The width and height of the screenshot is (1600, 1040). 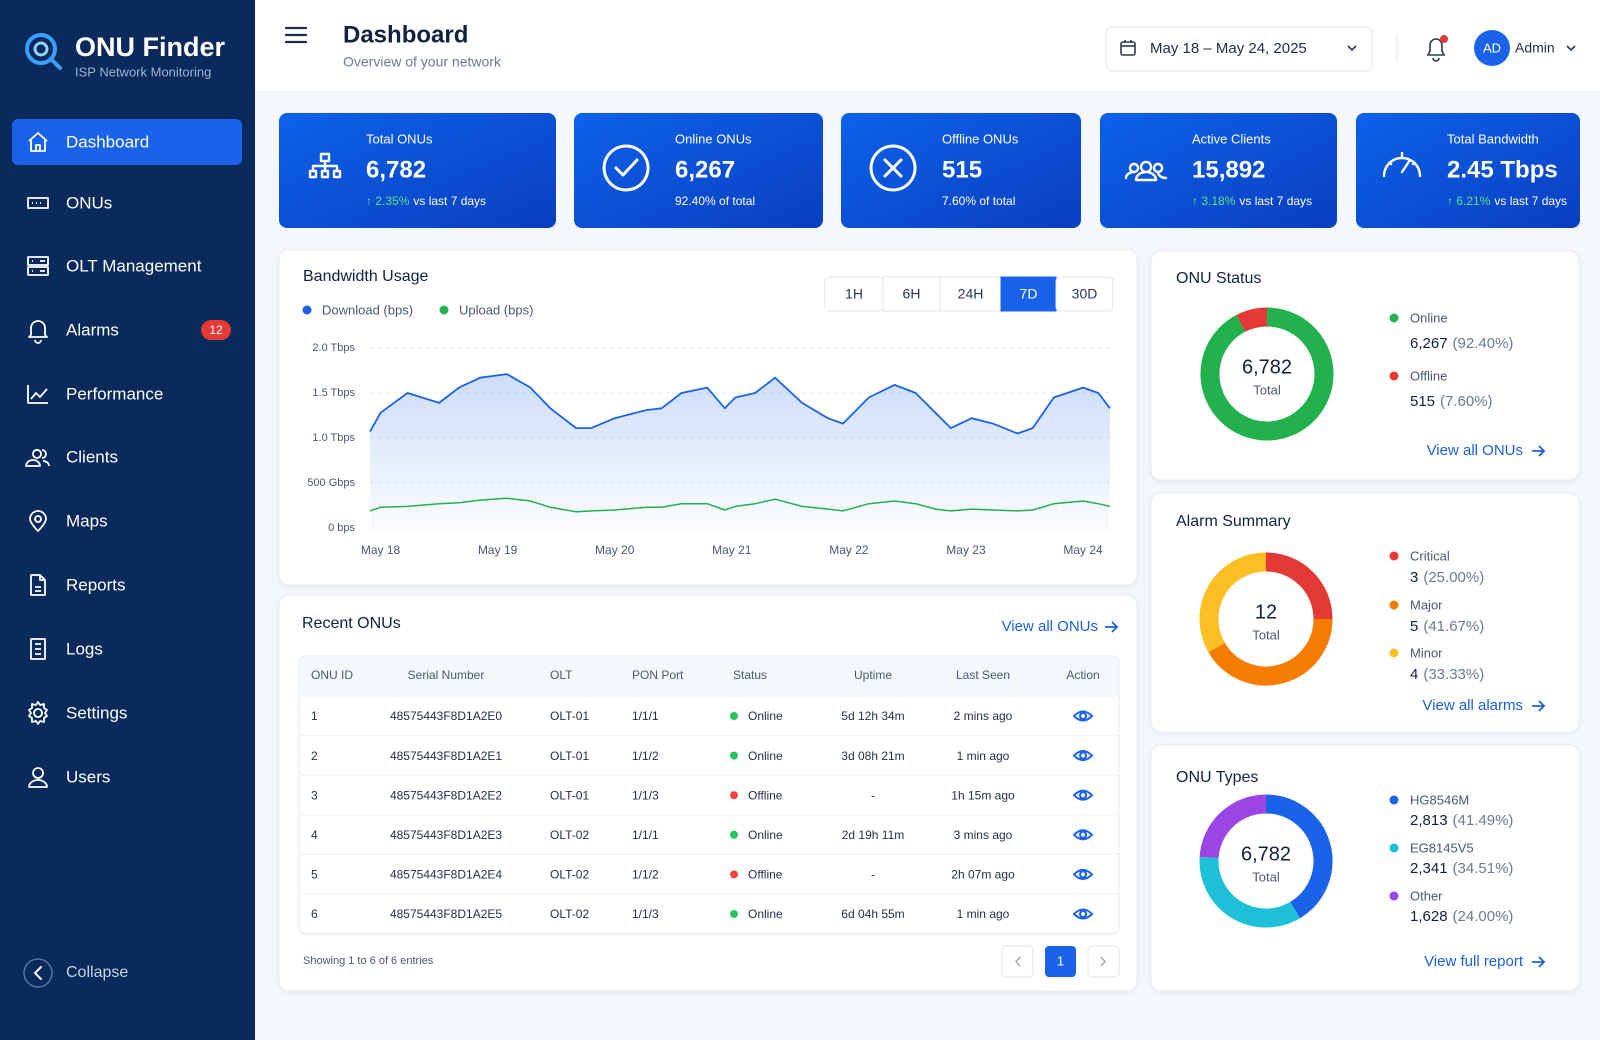 I want to click on nav-item: Logs, so click(x=84, y=648).